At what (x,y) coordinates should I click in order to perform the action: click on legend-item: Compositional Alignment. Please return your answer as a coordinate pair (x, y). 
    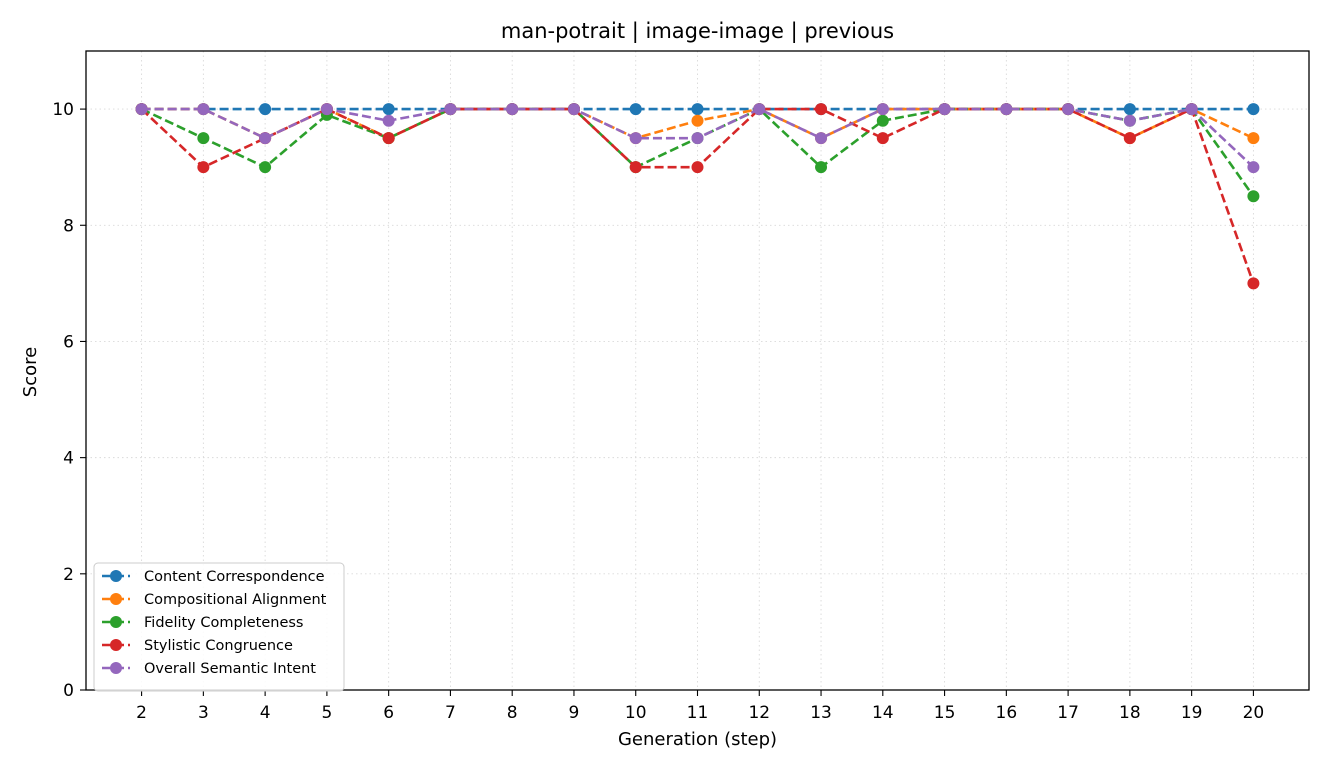
    Looking at the image, I should click on (214, 600).